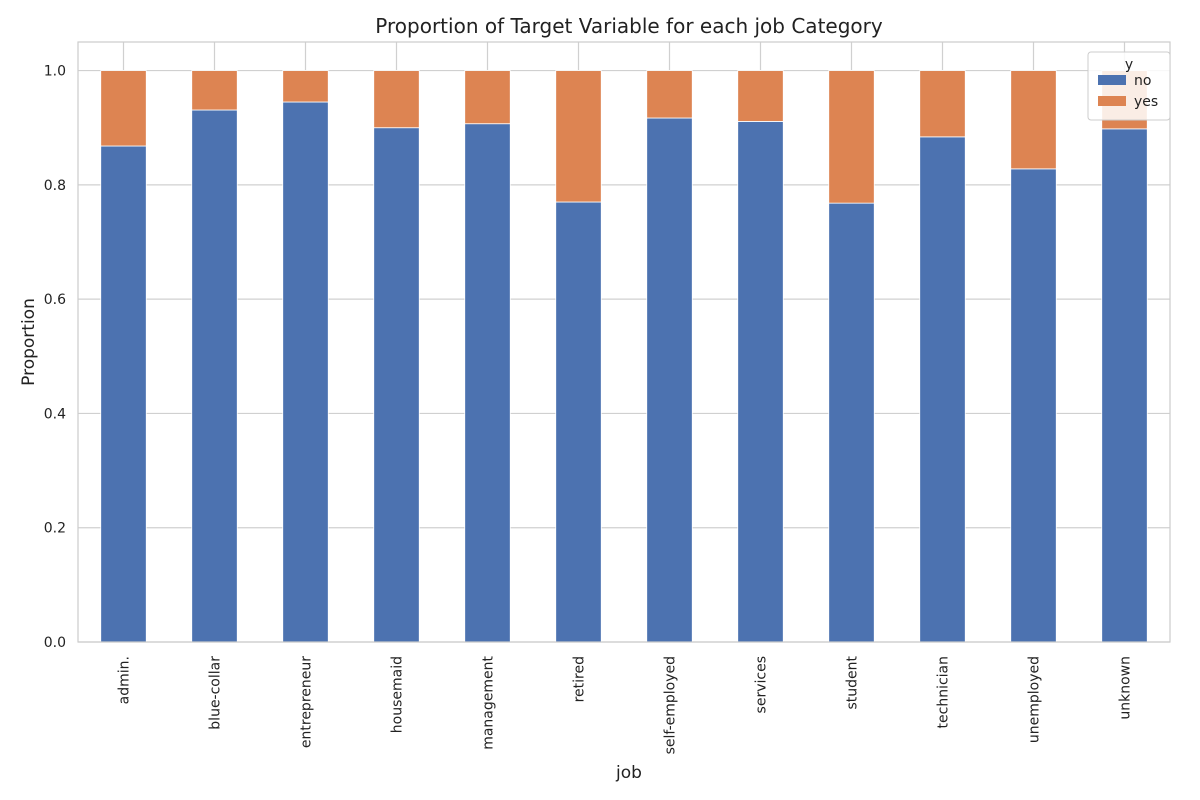 Image resolution: width=1200 pixels, height=800 pixels. I want to click on x-tick-label: retired, so click(580, 679).